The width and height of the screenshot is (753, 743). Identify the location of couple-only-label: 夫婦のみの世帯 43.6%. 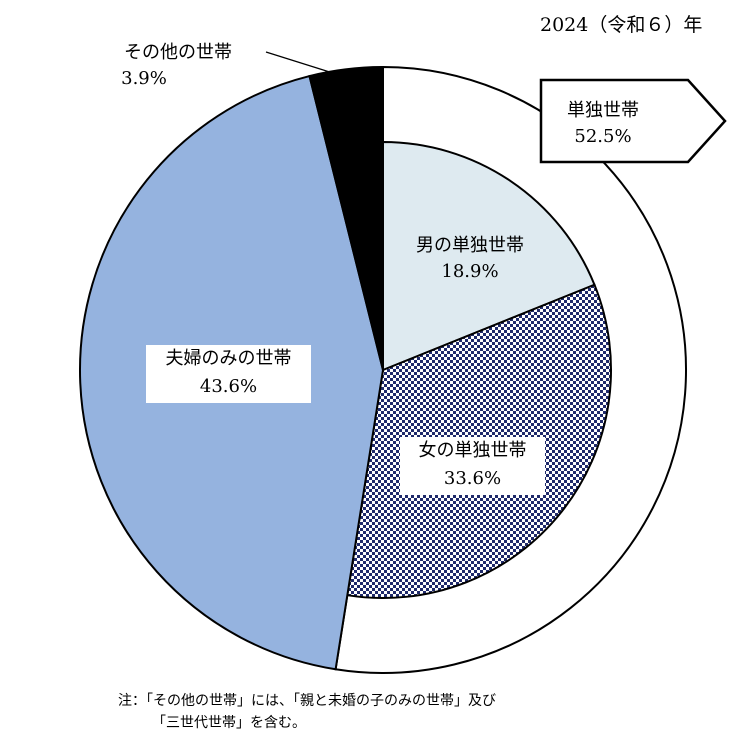
(228, 374).